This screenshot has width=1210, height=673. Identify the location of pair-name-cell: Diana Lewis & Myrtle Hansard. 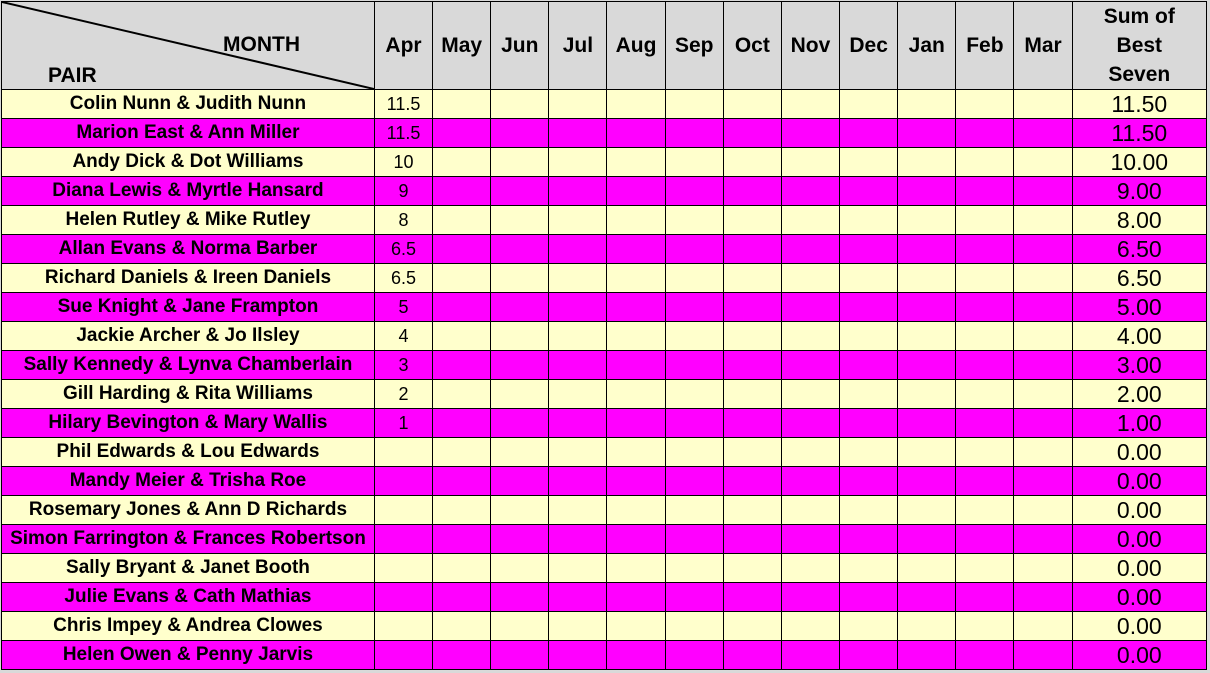
(188, 191).